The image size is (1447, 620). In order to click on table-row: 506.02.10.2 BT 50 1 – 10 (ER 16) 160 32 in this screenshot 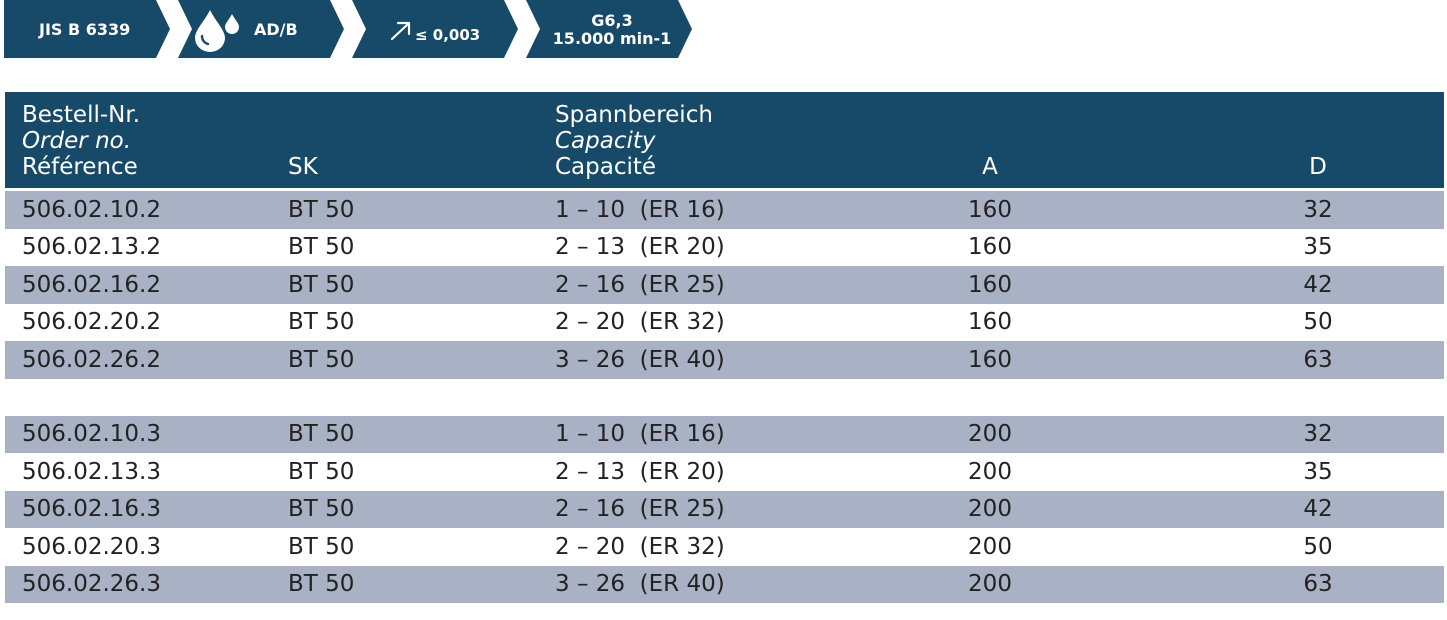, I will do `click(724, 210)`.